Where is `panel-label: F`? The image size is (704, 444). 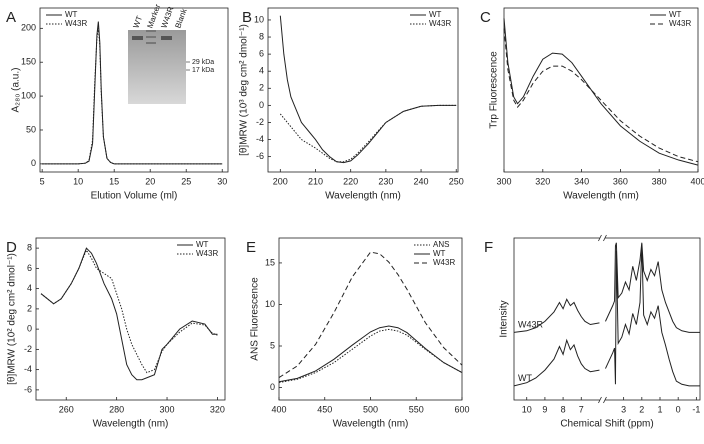
panel-label: F is located at coordinates (488, 247).